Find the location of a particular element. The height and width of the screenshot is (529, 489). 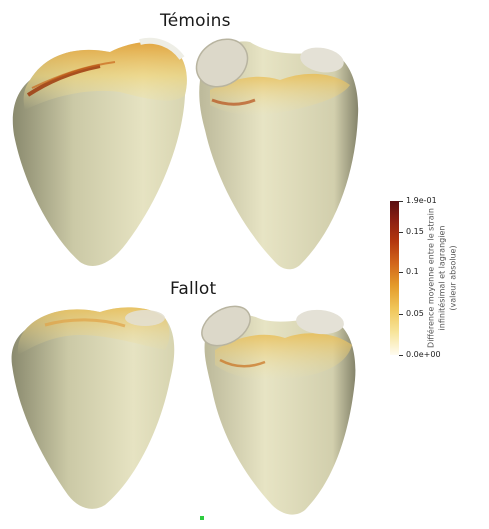

colorbar-tick-label: 0.1 is located at coordinates (412, 271).